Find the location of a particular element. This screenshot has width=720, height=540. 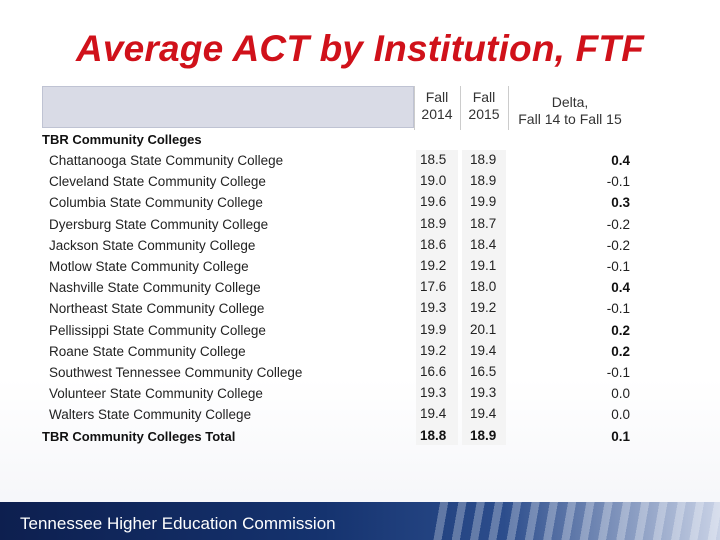

column-header-fall-2015: Fall 2015 is located at coordinates (484, 106).